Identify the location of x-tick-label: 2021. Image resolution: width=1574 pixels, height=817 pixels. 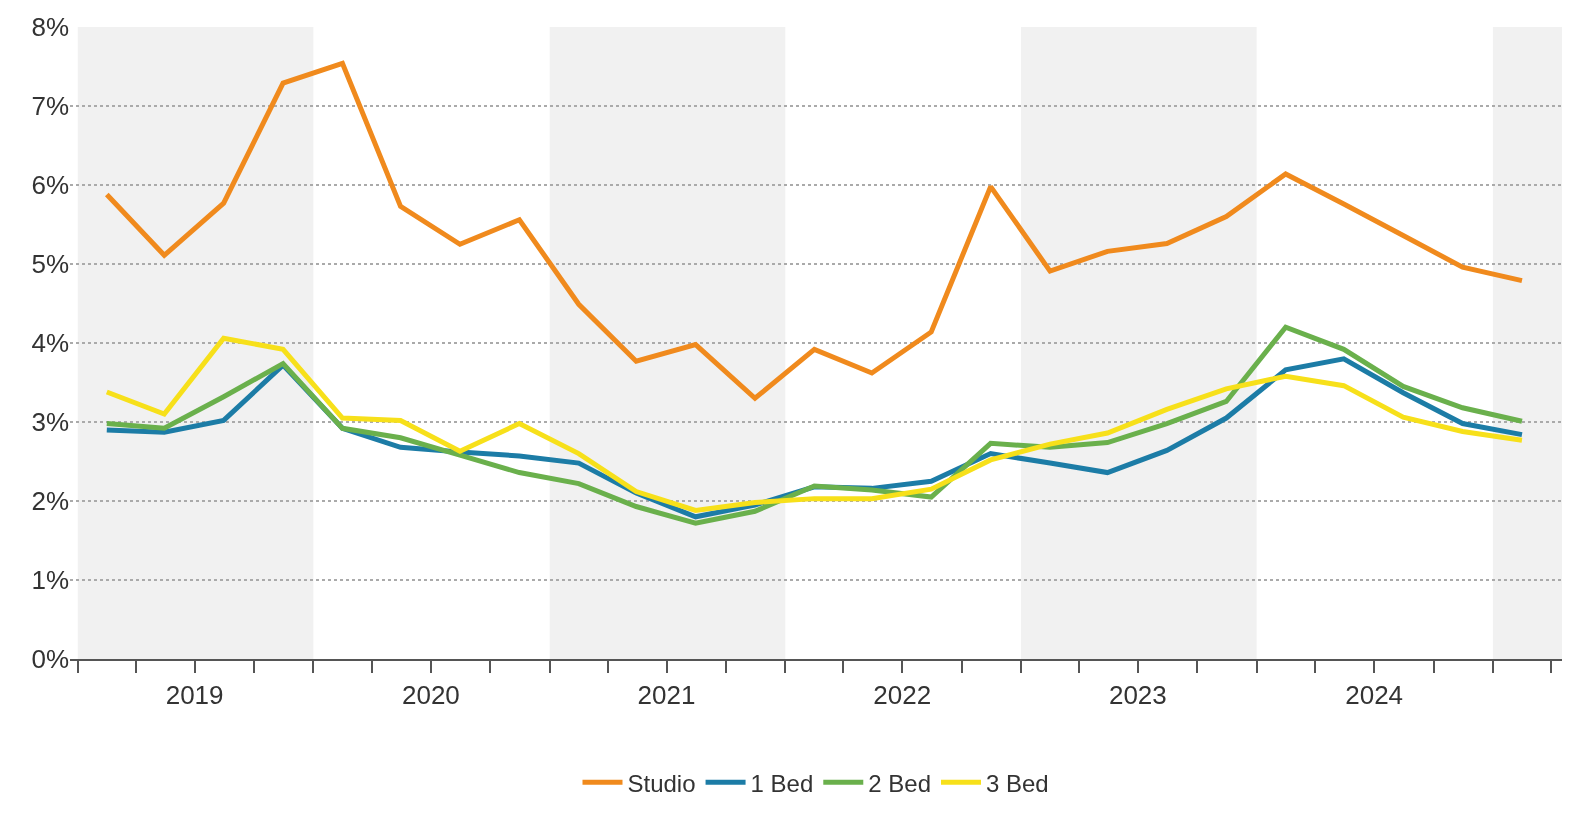
(666, 695).